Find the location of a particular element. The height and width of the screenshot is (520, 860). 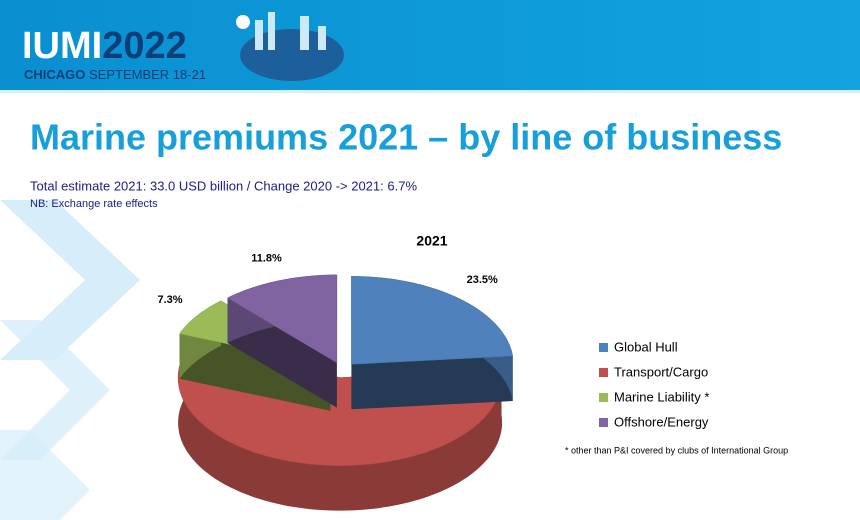

note: NB: Exchange rate effects is located at coordinates (94, 204).